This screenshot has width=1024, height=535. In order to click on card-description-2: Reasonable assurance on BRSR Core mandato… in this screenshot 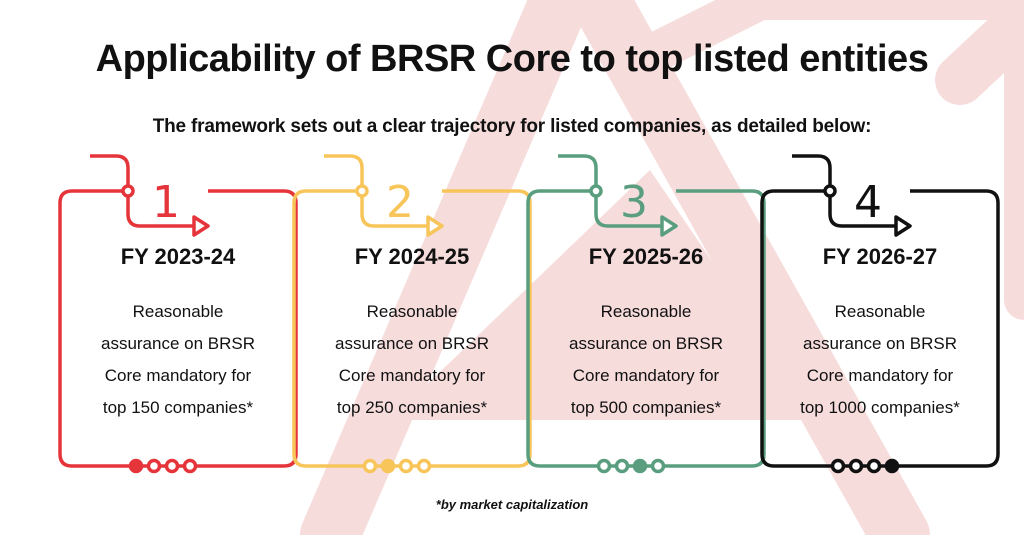, I will do `click(412, 359)`.